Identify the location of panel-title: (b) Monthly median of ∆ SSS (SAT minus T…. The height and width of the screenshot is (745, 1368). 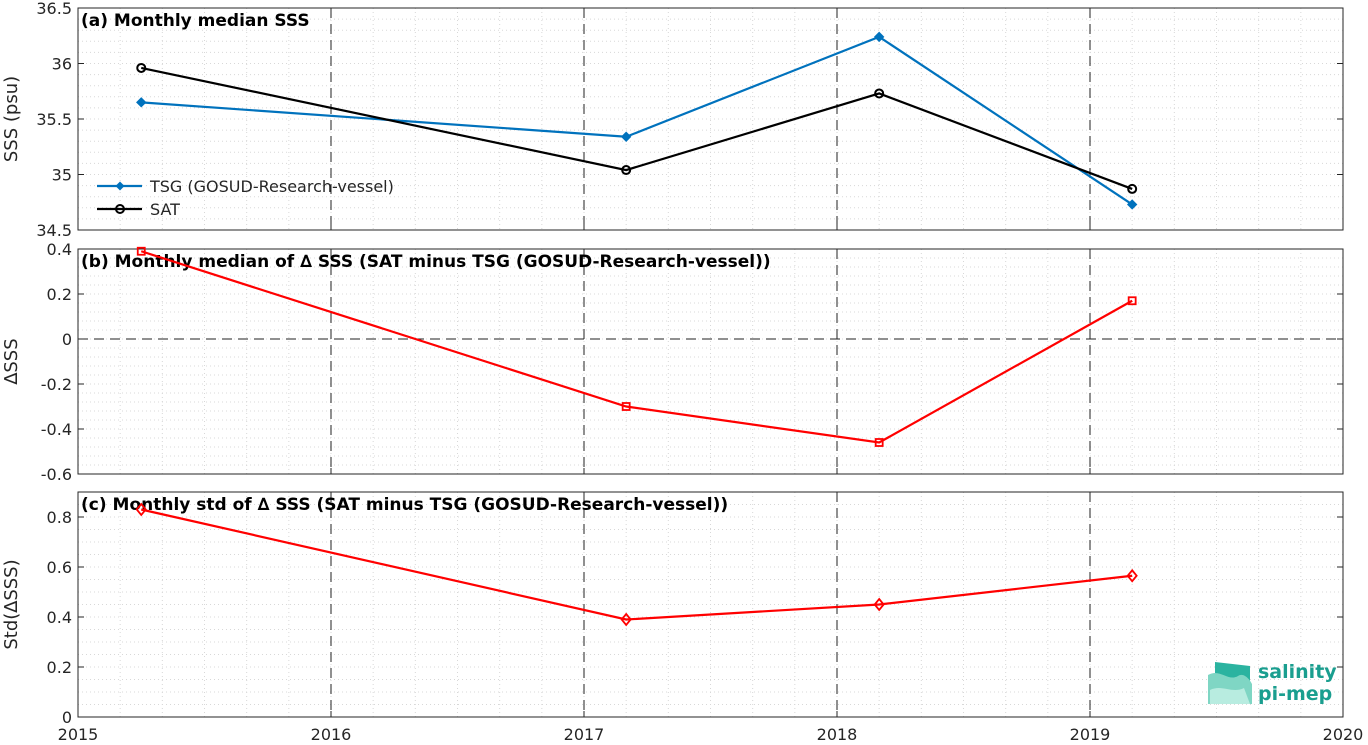
(426, 262).